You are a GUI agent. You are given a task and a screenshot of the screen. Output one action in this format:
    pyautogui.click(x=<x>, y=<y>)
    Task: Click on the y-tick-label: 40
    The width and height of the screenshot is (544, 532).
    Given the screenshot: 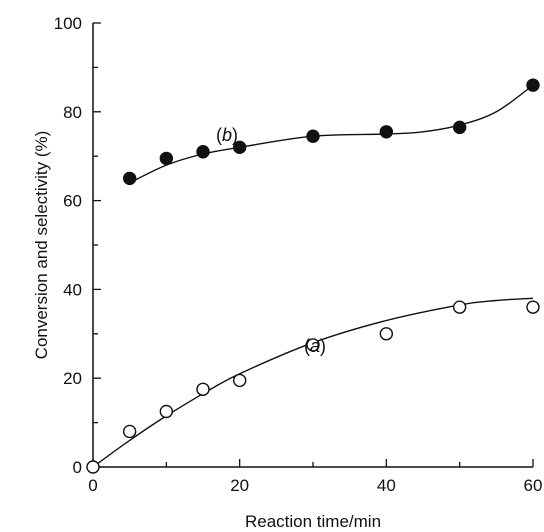 What is the action you would take?
    pyautogui.click(x=72, y=289)
    